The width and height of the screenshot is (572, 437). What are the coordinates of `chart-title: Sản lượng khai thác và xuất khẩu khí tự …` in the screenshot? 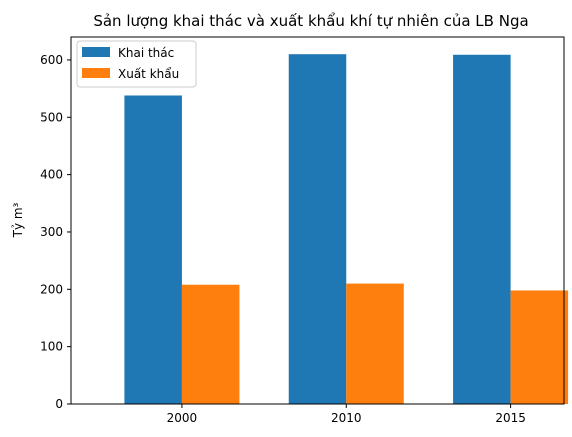 It's located at (310, 21).